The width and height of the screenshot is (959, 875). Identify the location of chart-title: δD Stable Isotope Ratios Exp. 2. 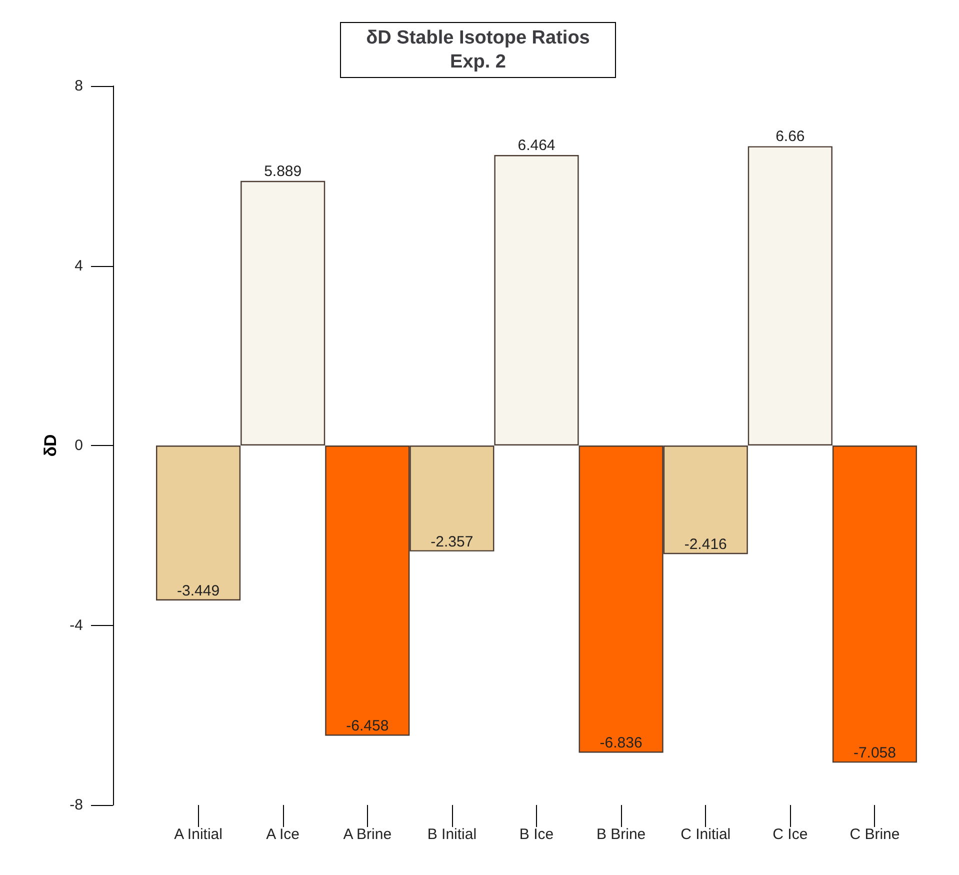
(478, 50).